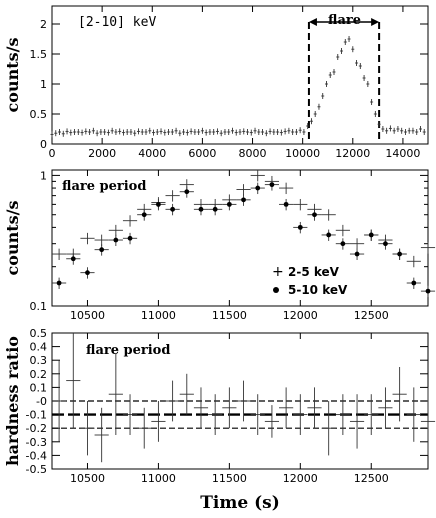 The image size is (436, 518). I want to click on x-tick-label: 6000, so click(202, 153).